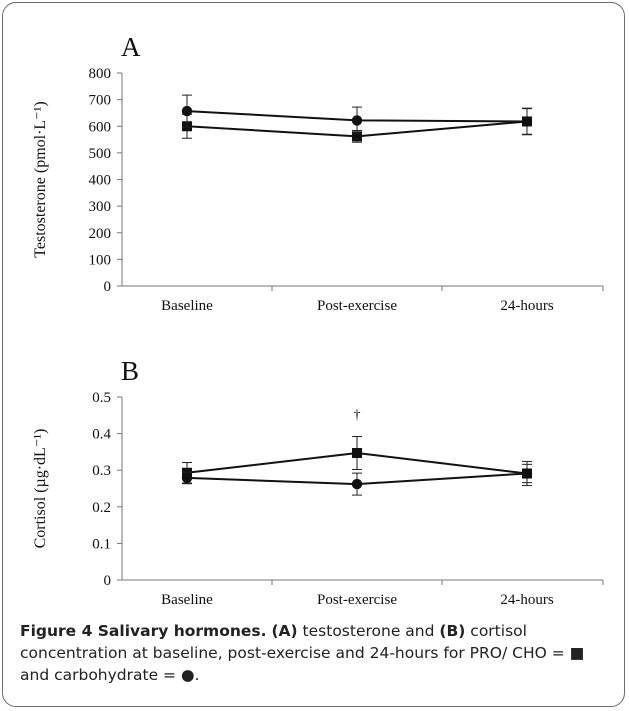 This screenshot has height=711, width=629. What do you see at coordinates (130, 371) in the screenshot?
I see `panel-label: B` at bounding box center [130, 371].